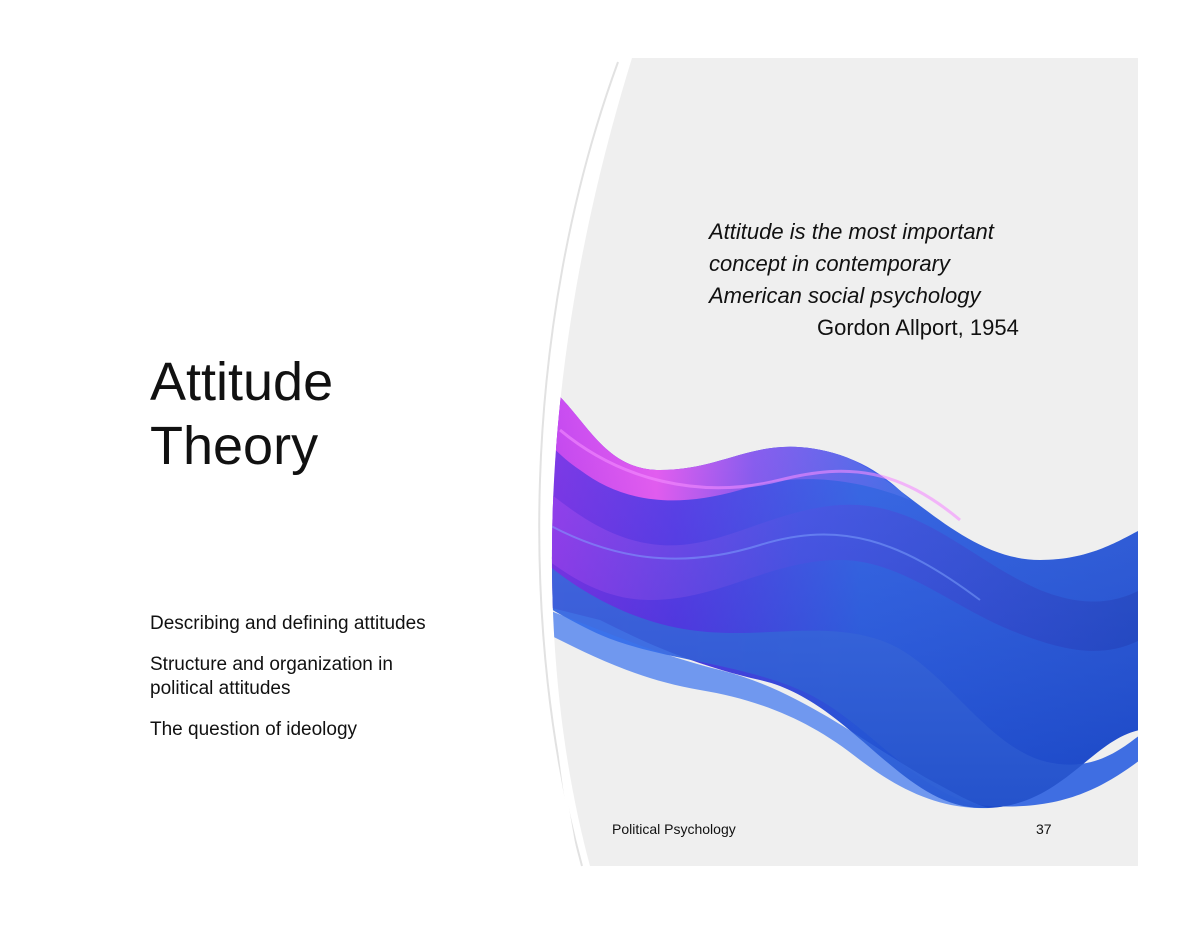  Describe the element at coordinates (851, 231) in the screenshot. I see `quote-line: Attitude is the most important` at that location.